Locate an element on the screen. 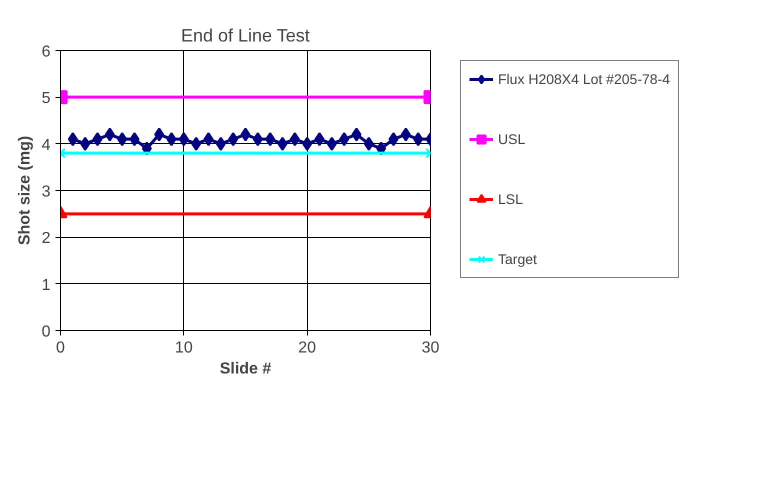  x-tick-label: 10 is located at coordinates (183, 348).